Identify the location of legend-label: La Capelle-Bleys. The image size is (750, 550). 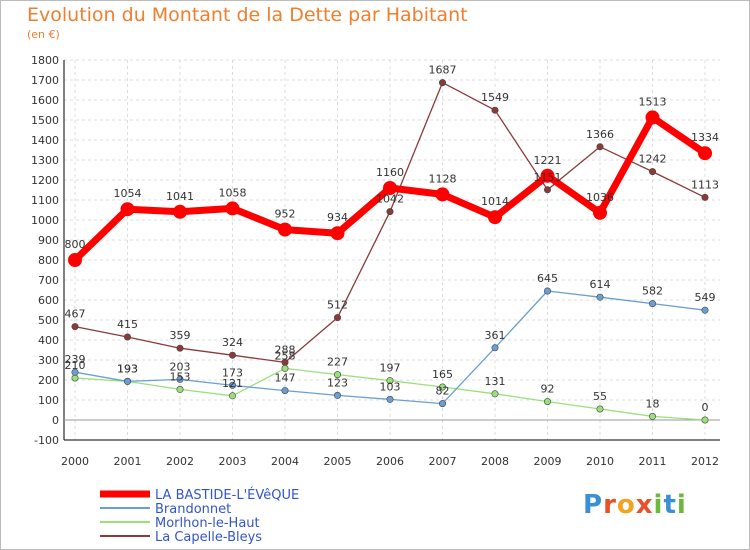
(208, 537).